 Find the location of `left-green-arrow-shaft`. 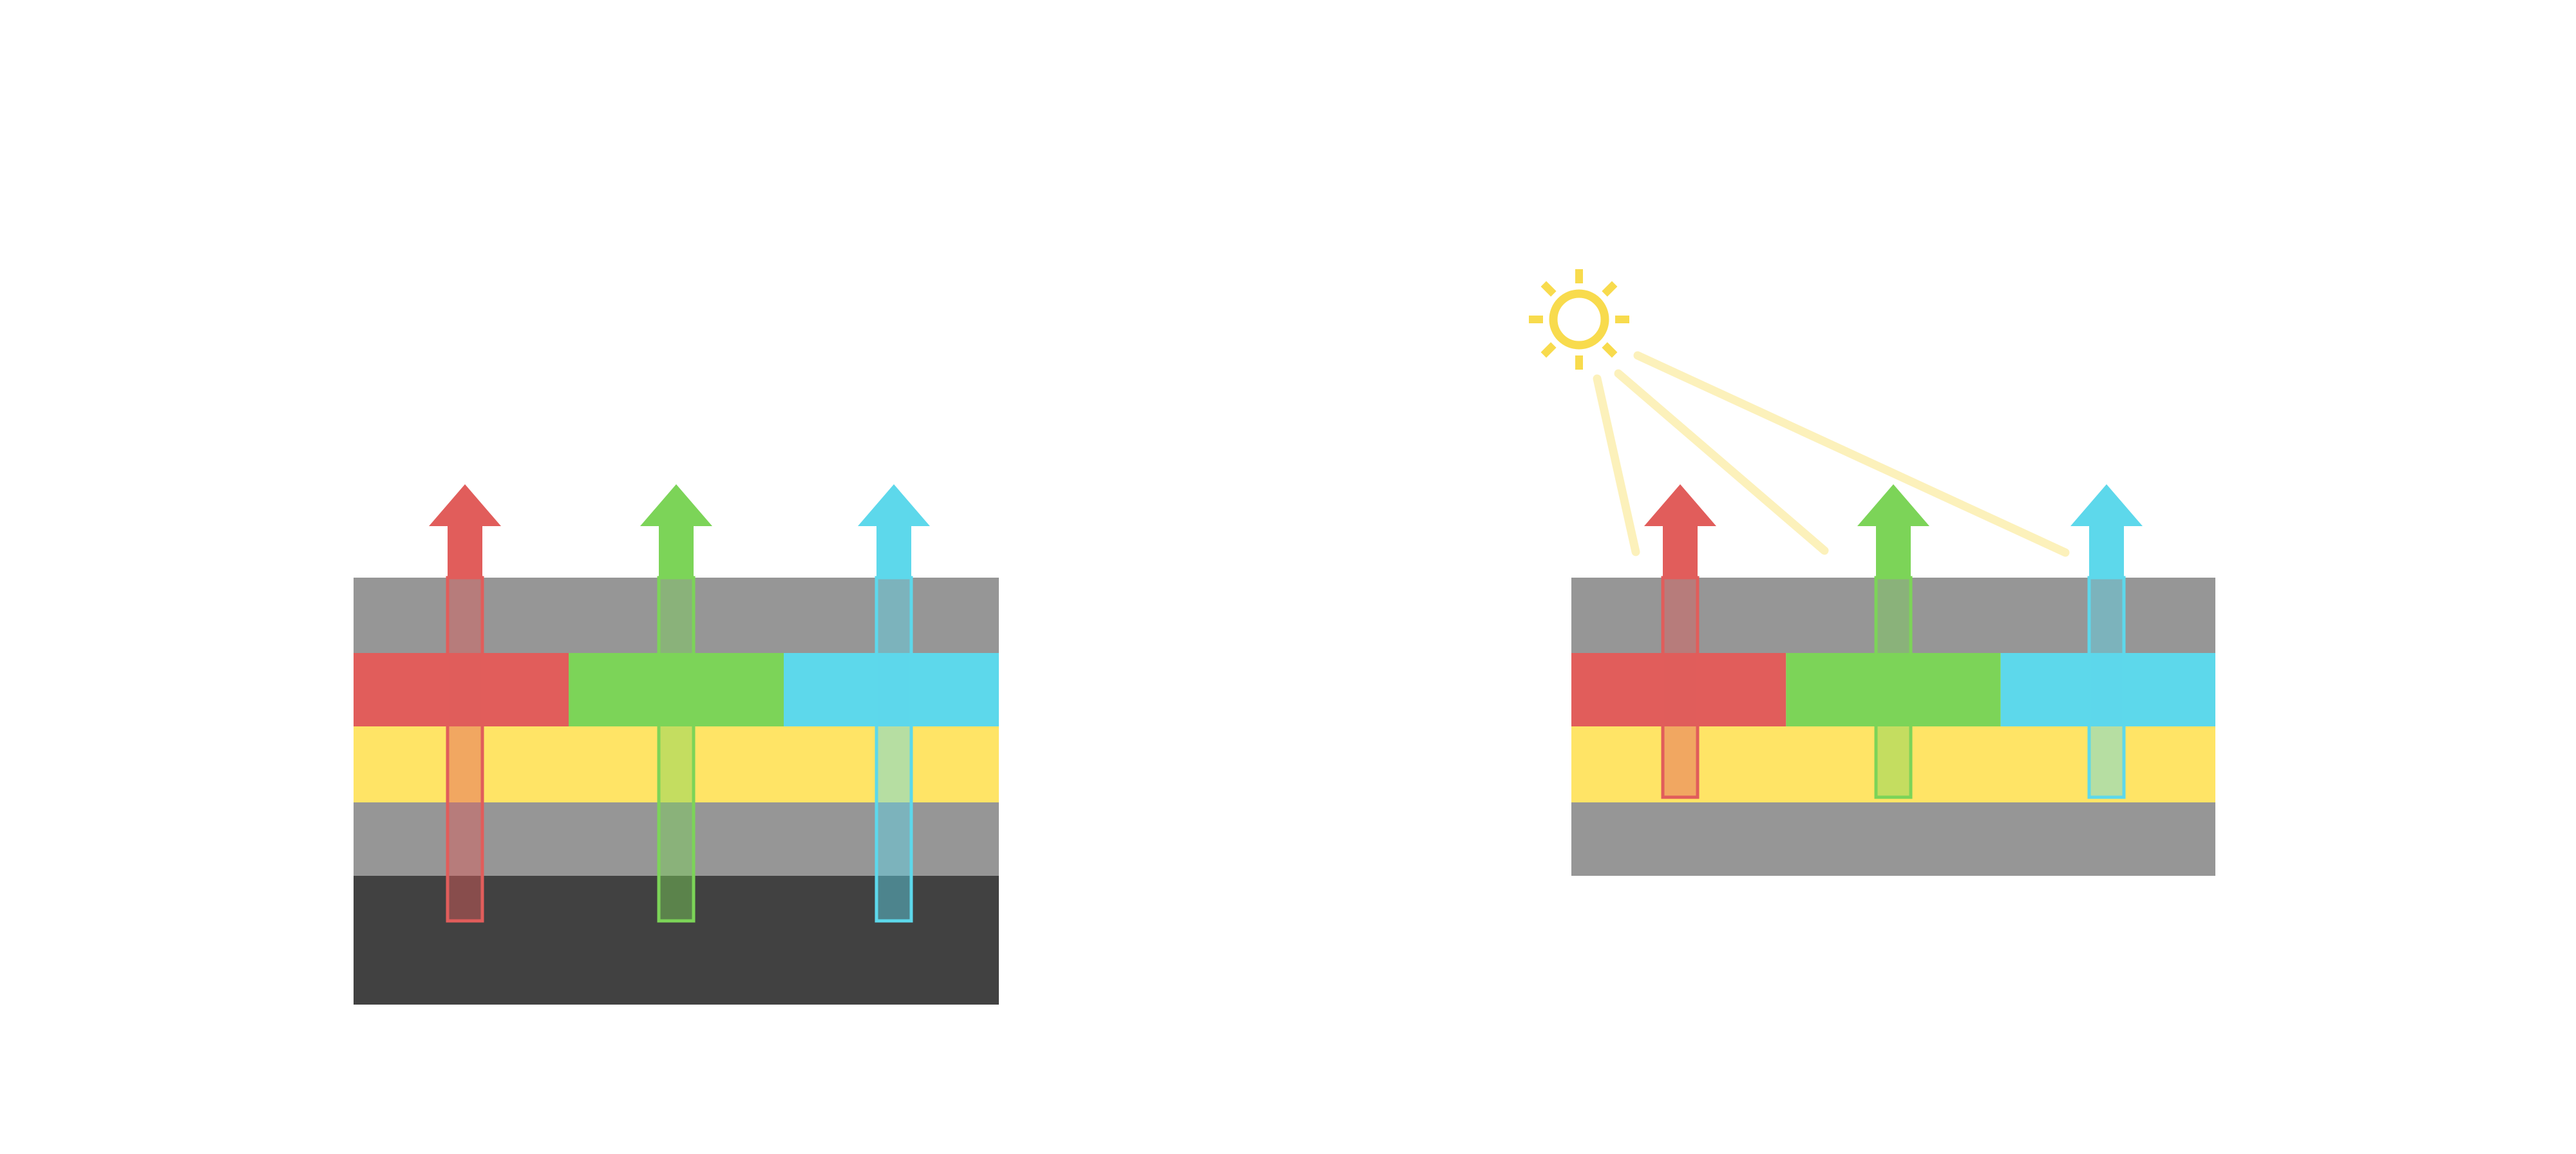

left-green-arrow-shaft is located at coordinates (677, 749).